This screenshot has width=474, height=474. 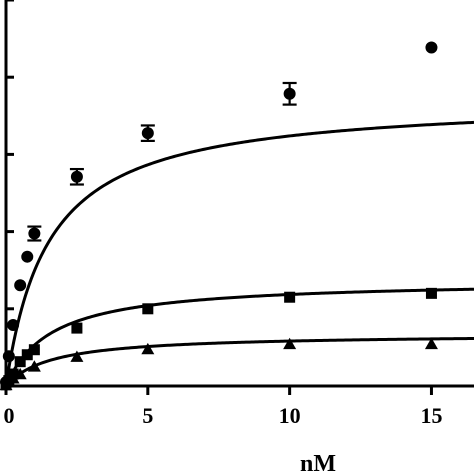 What do you see at coordinates (318, 462) in the screenshot?
I see `x-axis-title: nM` at bounding box center [318, 462].